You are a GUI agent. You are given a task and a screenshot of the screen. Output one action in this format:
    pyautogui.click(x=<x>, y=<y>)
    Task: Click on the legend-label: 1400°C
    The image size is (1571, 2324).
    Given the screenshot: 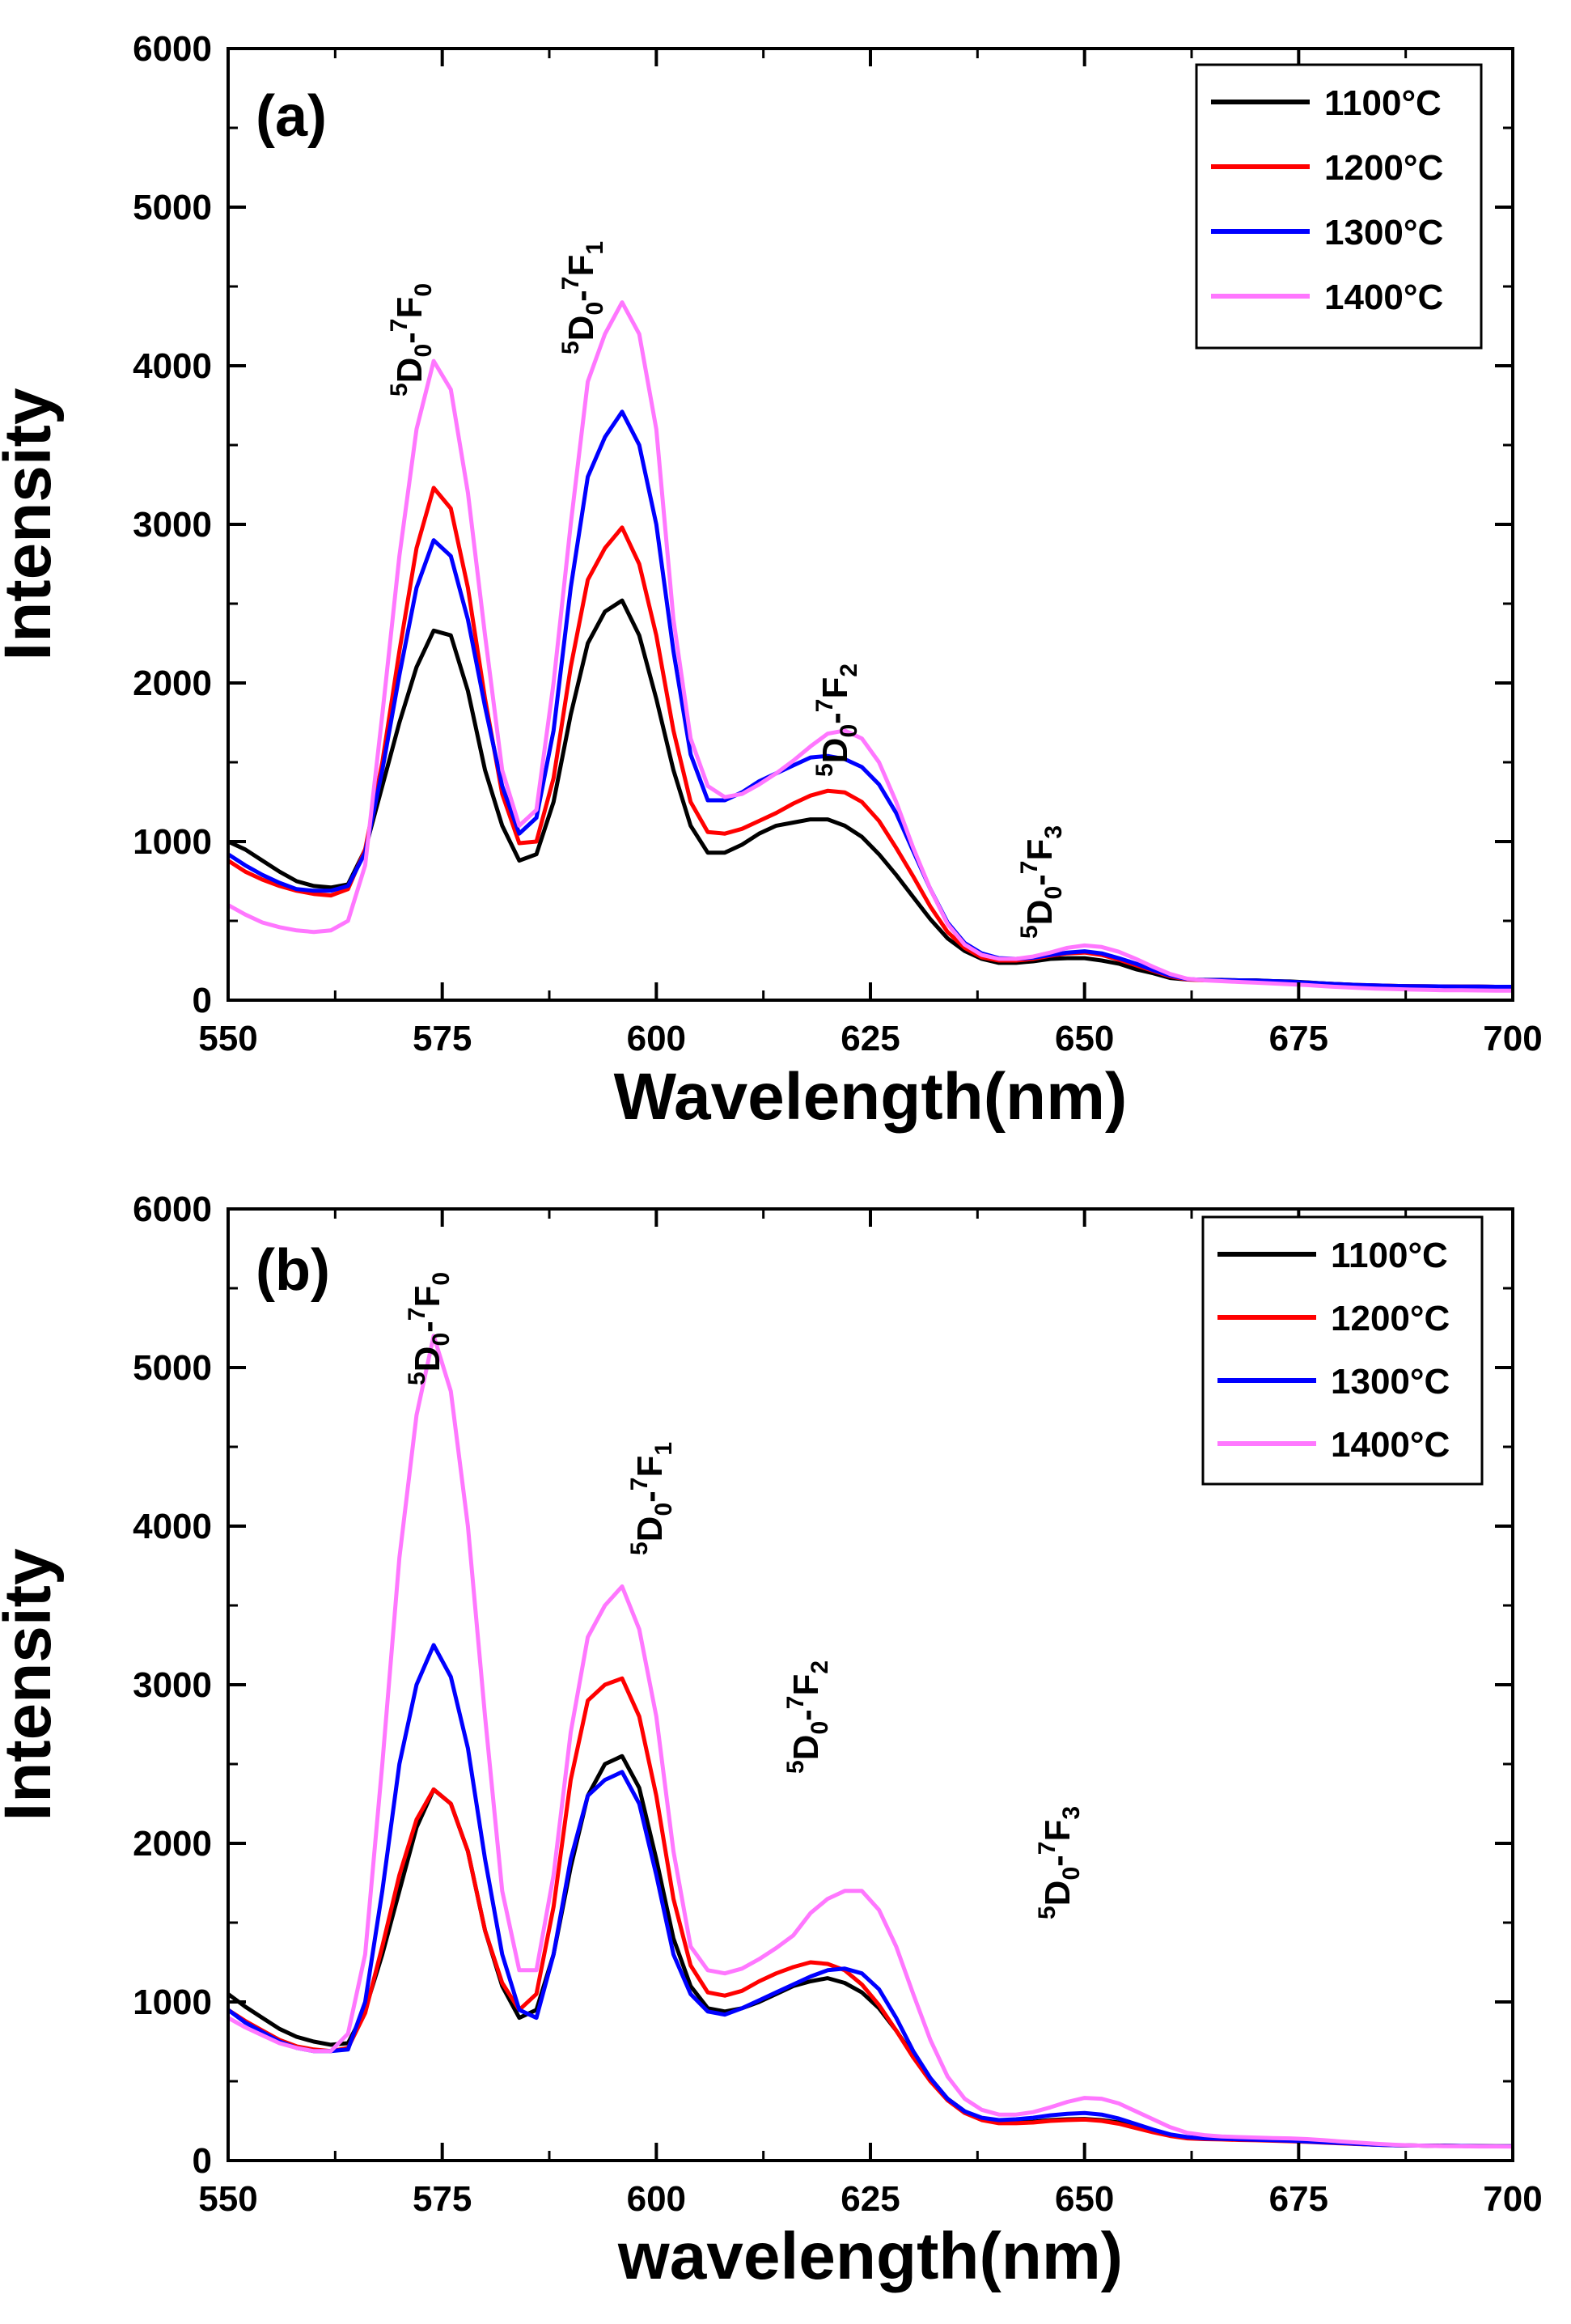 What is the action you would take?
    pyautogui.click(x=1383, y=297)
    